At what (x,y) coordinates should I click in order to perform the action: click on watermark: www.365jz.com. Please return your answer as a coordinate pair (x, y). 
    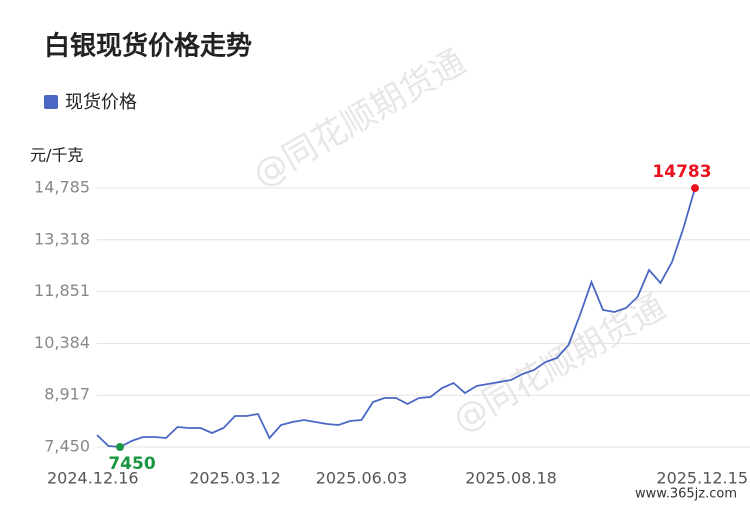
    Looking at the image, I should click on (686, 494).